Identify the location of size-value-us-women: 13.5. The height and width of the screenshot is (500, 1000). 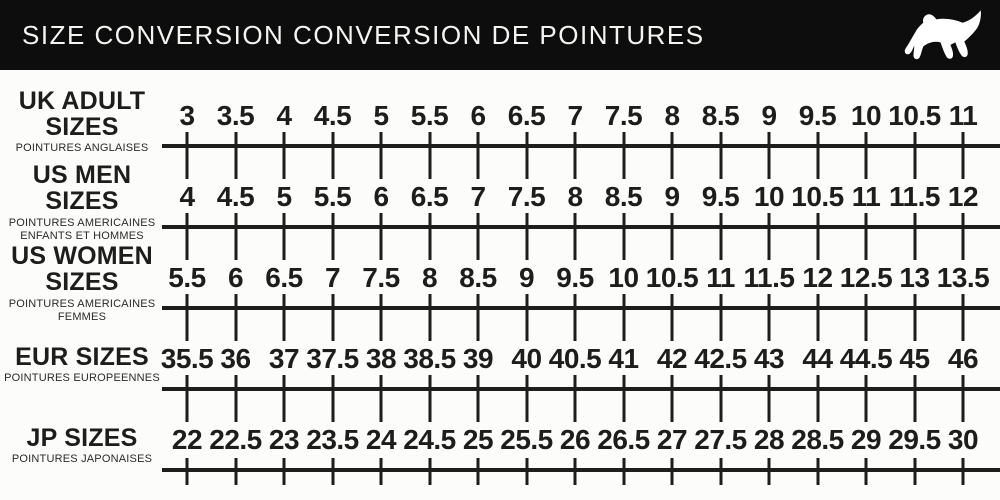
(963, 277).